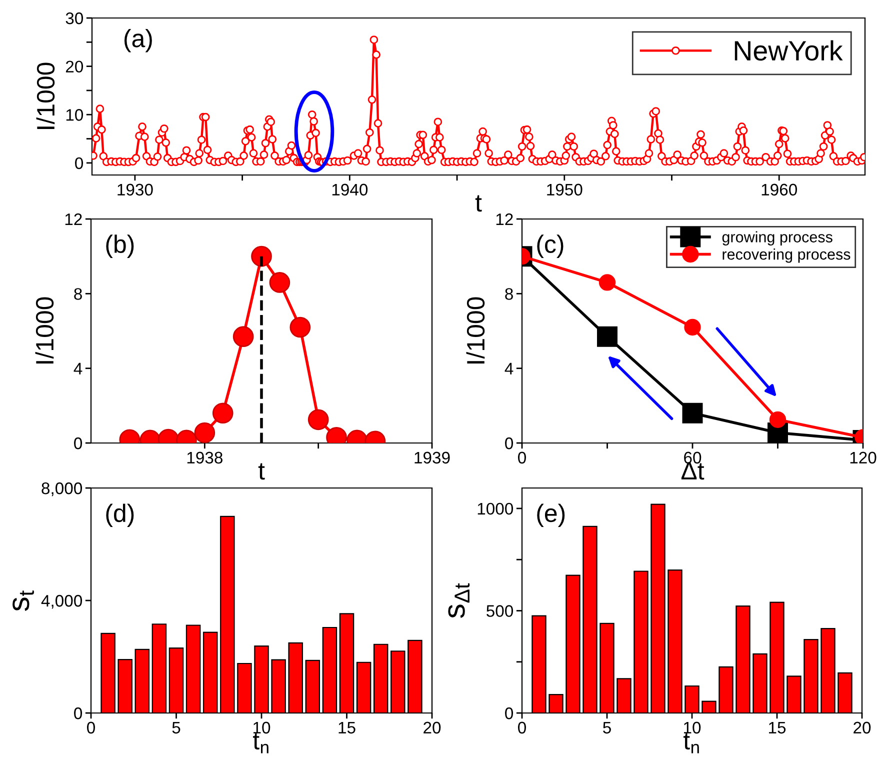 The image size is (880, 782). Describe the element at coordinates (62, 489) in the screenshot. I see `y-tick-label: 8,000` at that location.